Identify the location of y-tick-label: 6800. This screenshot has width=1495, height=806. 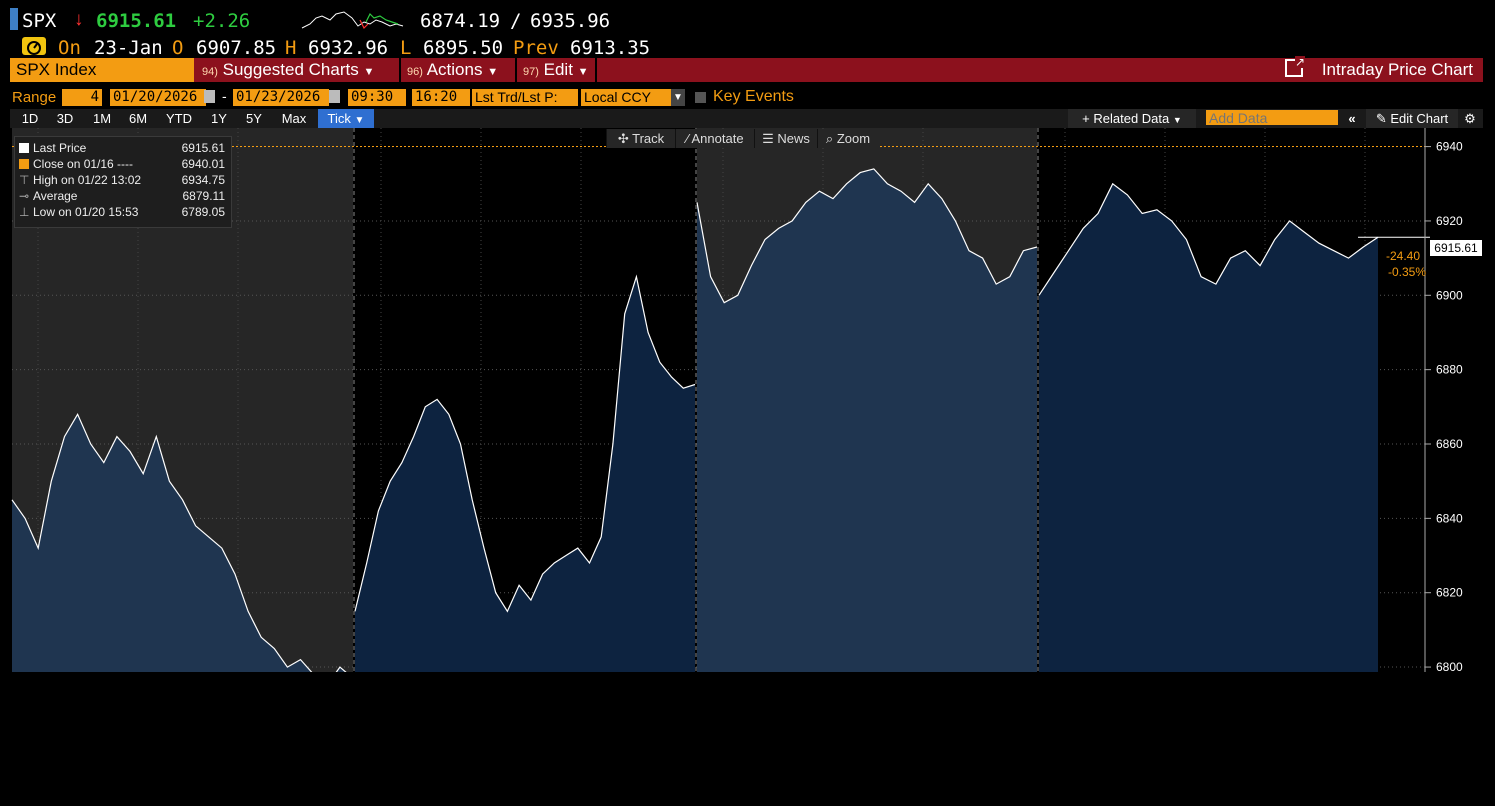
(1449, 666).